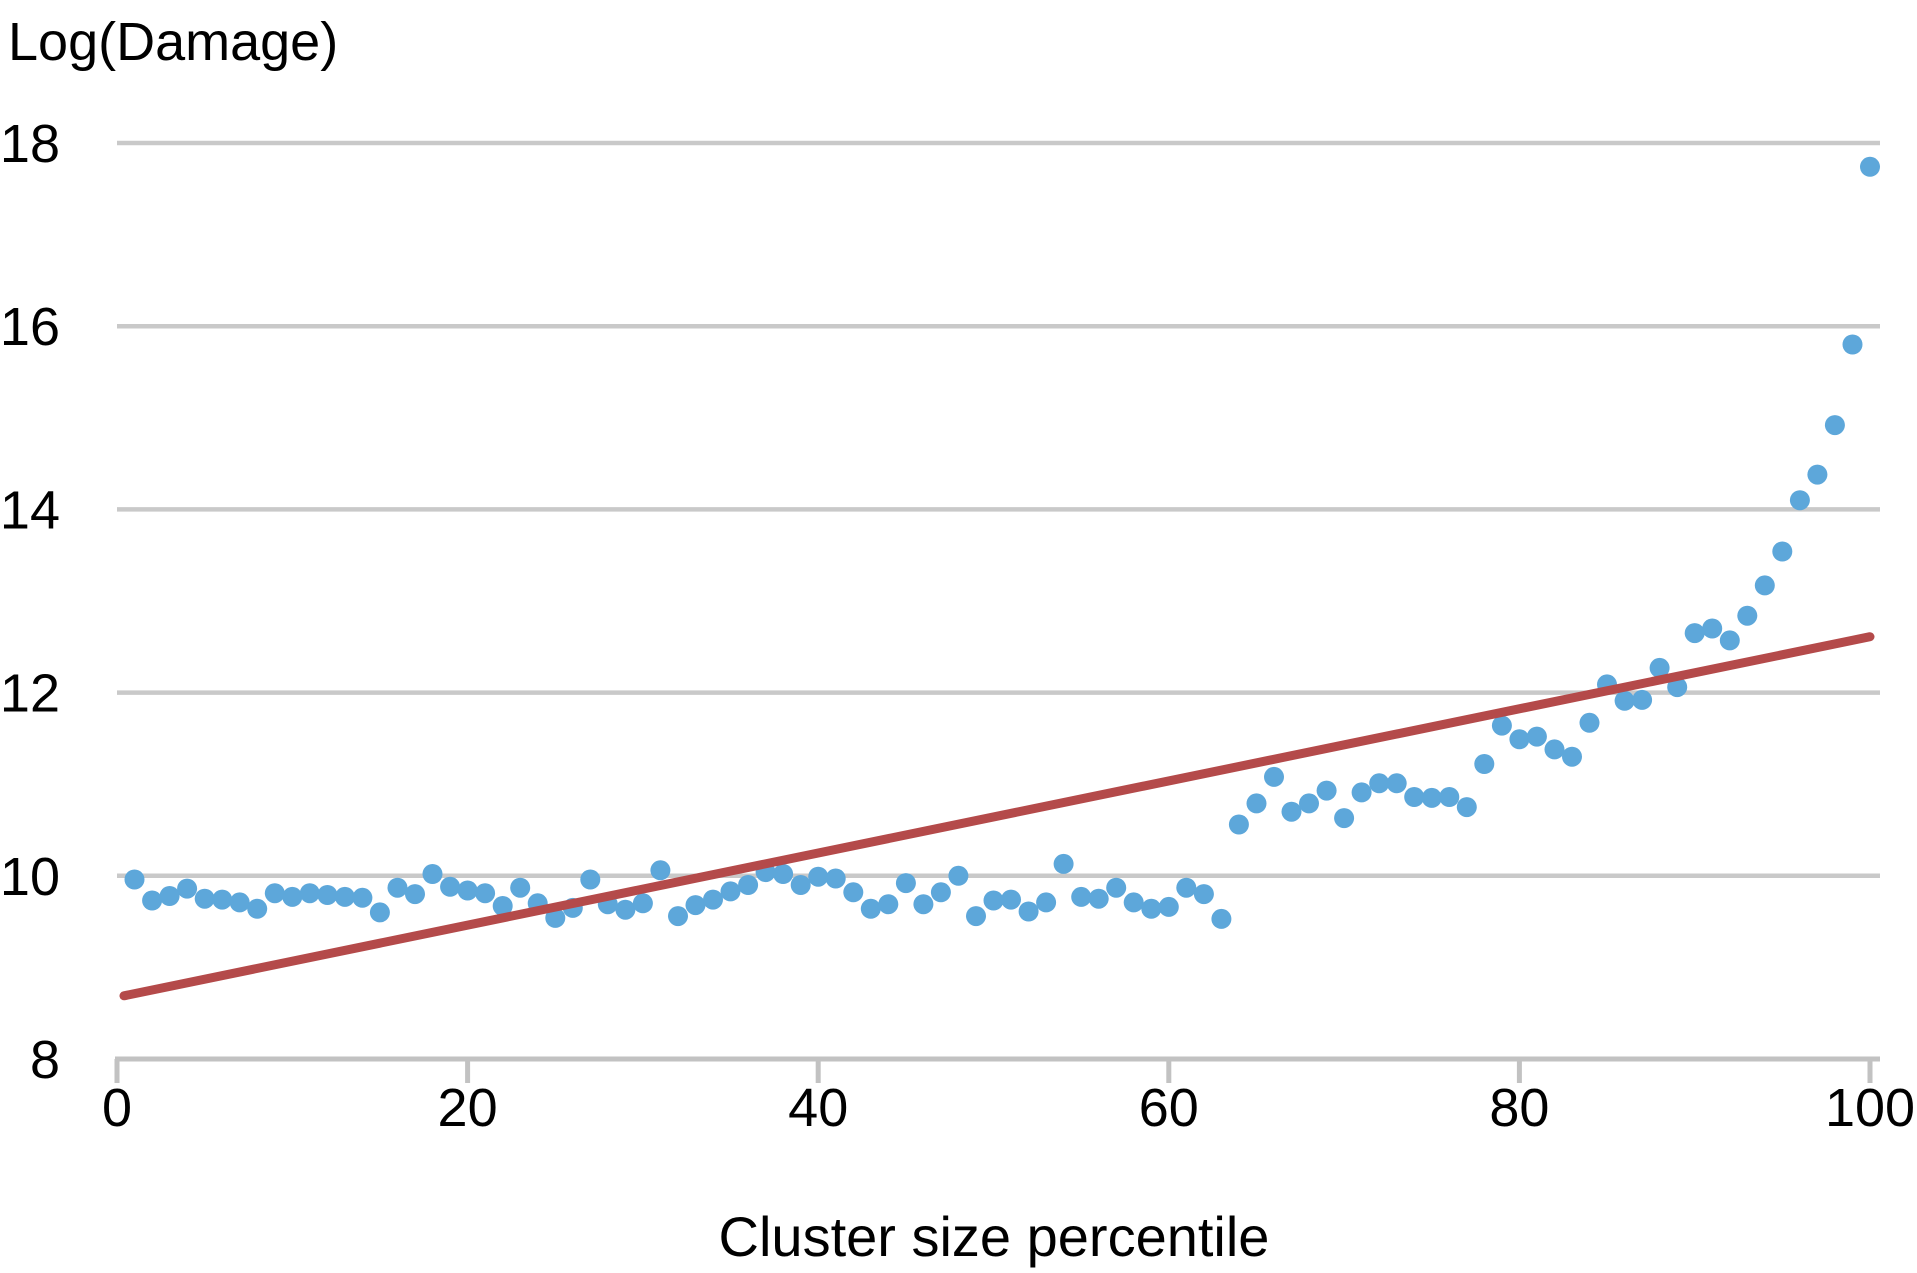 Image resolution: width=1917 pixels, height=1273 pixels. I want to click on x-tick-label: 0, so click(117, 1108).